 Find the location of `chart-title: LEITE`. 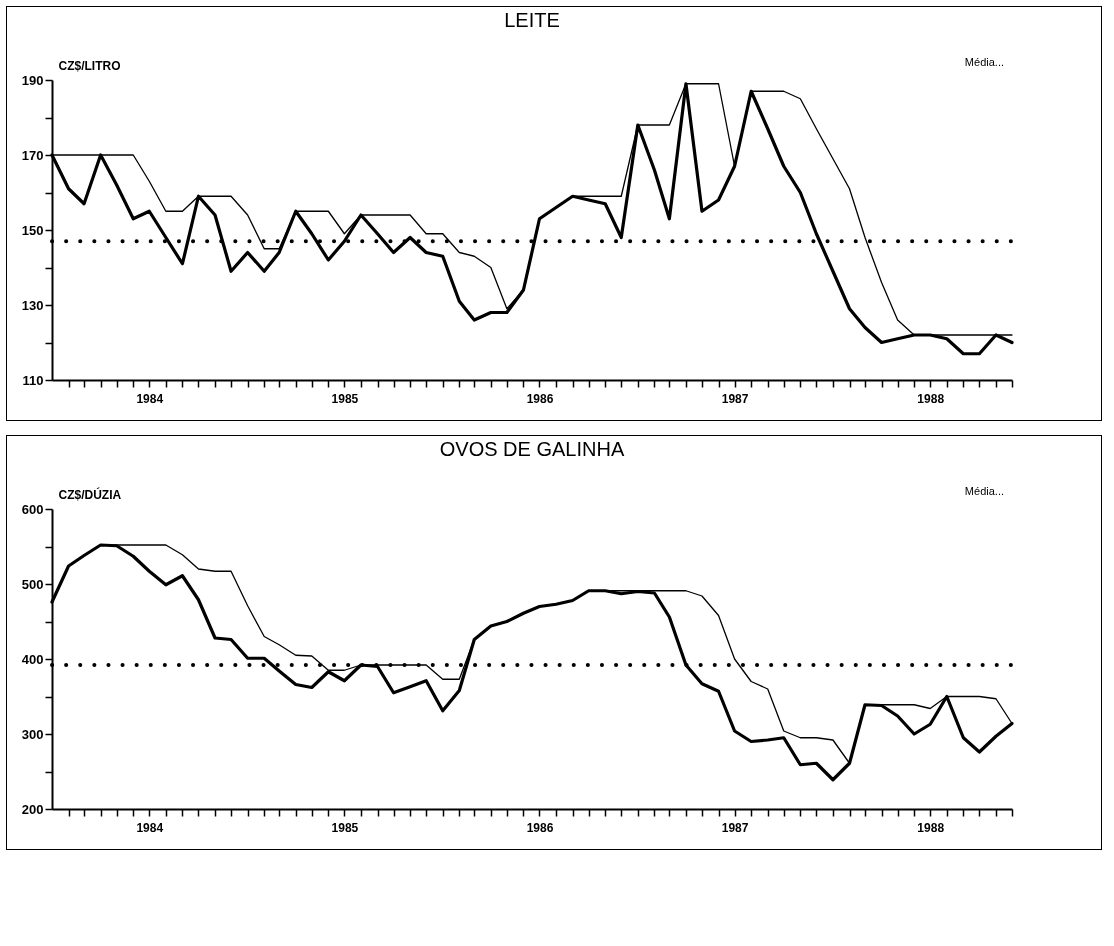

chart-title: LEITE is located at coordinates (532, 20).